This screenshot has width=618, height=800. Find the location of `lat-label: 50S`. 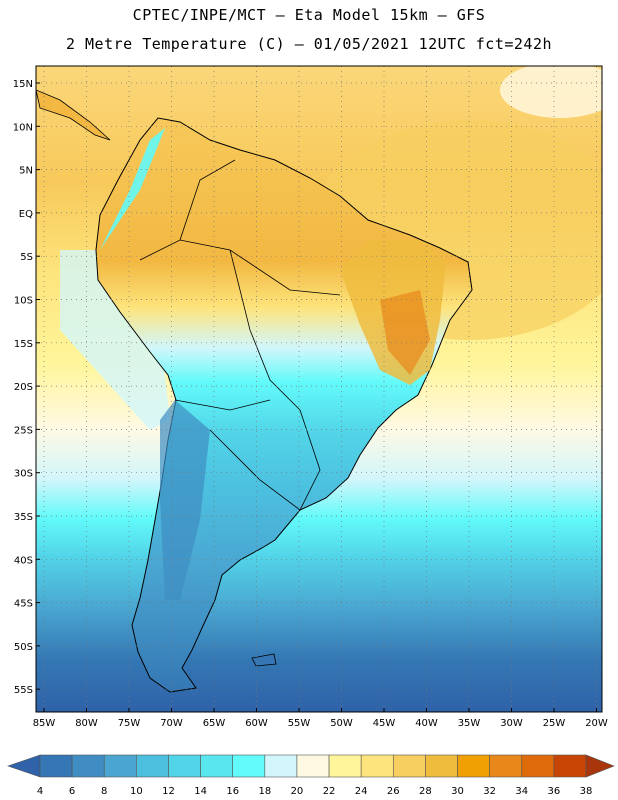

lat-label: 50S is located at coordinates (23, 647).